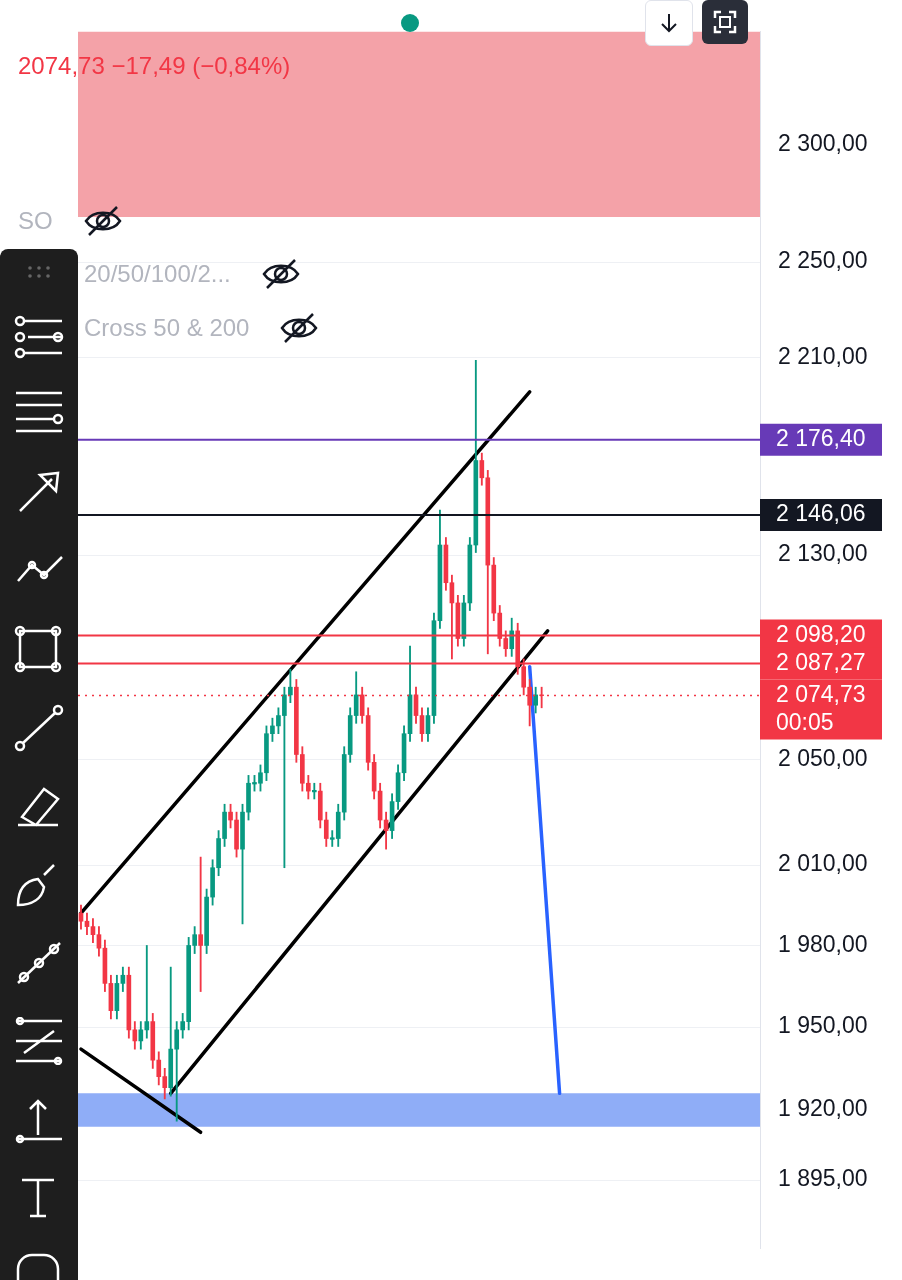 Image resolution: width=902 pixels, height=1280 pixels. Describe the element at coordinates (35, 221) in the screenshot. I see `text: SO` at that location.